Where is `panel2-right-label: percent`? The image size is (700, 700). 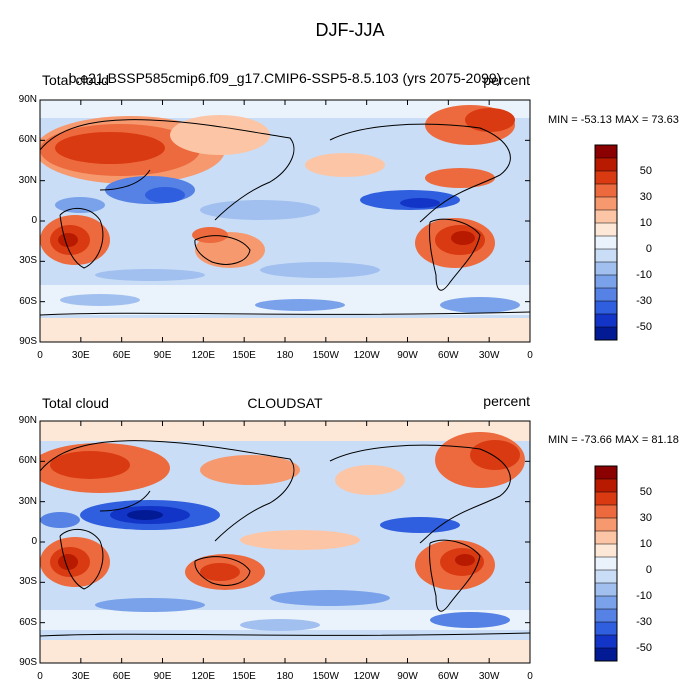
panel2-right-label: percent is located at coordinates (506, 401).